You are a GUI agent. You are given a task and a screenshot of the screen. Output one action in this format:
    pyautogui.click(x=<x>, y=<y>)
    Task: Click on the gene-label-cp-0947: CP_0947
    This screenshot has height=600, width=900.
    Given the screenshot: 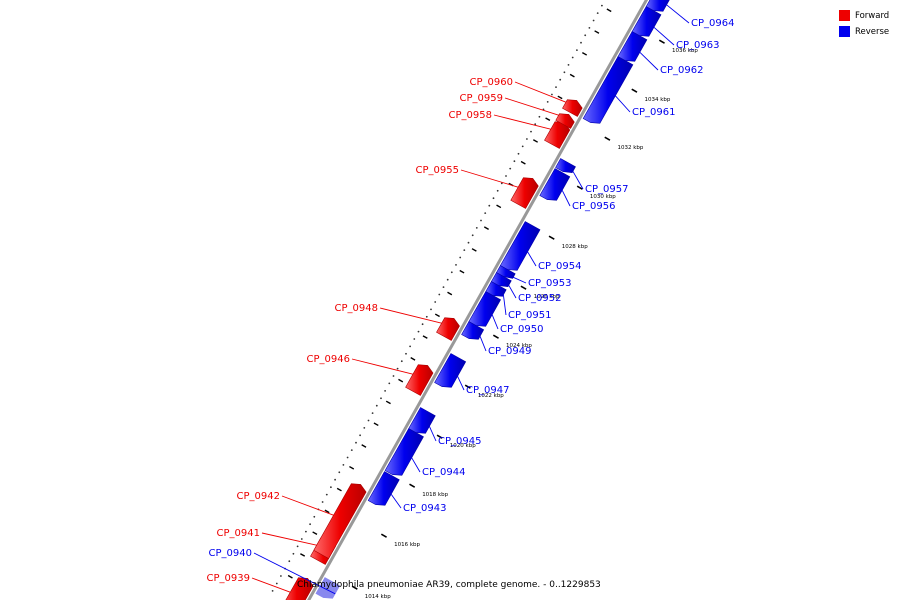 What is the action you would take?
    pyautogui.click(x=487, y=390)
    